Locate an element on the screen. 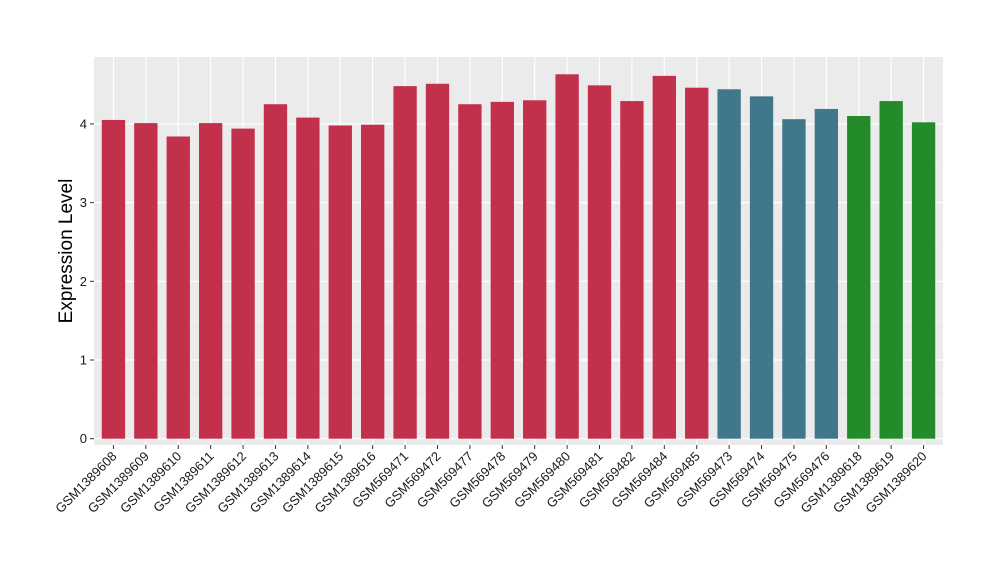 This screenshot has width=1000, height=580. y-tick-label: 4 is located at coordinates (83, 123).